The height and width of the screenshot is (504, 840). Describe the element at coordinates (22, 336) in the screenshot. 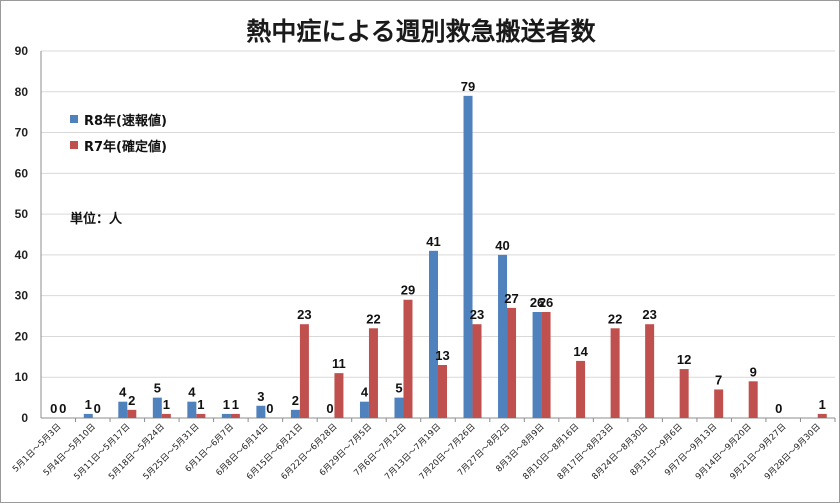

I see `y-tick-label: 20` at that location.